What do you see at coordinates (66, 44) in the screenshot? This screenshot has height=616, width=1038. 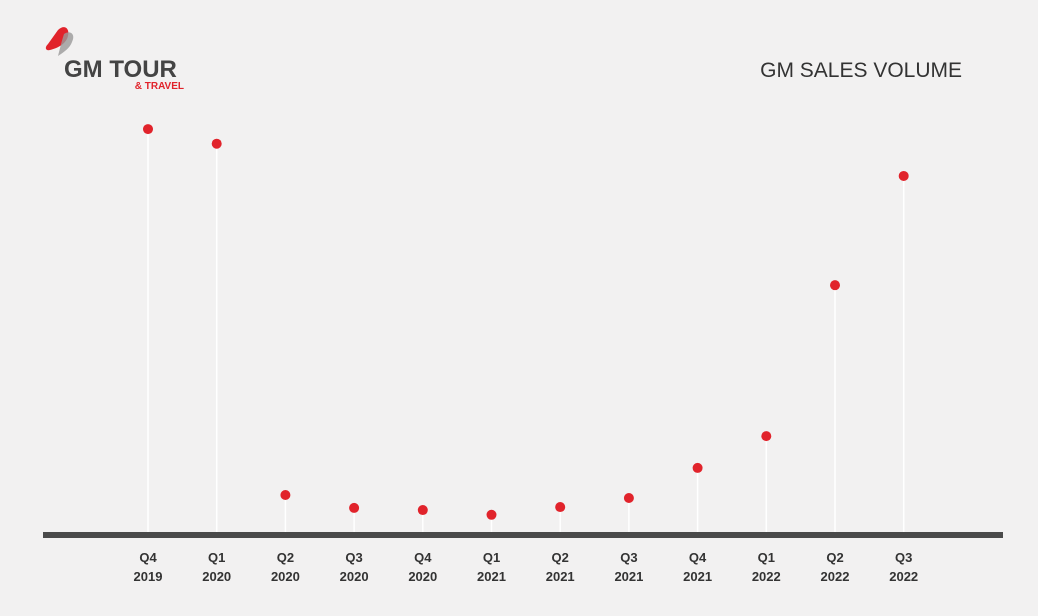 I see `logo-icon-shadow` at bounding box center [66, 44].